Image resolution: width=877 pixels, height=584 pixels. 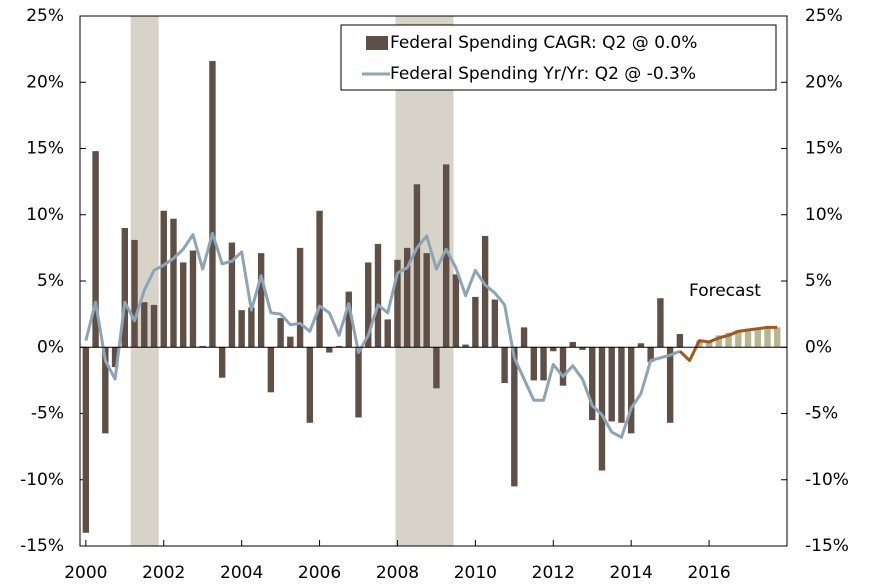 What do you see at coordinates (818, 347) in the screenshot?
I see `y2-tick-label: 0%` at bounding box center [818, 347].